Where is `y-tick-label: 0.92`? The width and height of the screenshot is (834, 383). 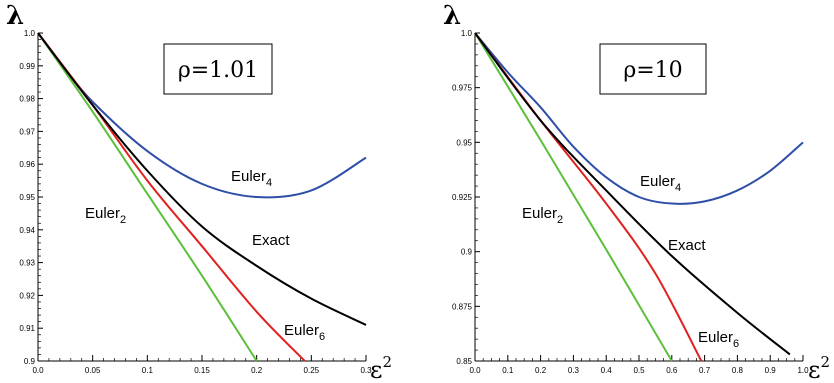 y-tick-label: 0.92 is located at coordinates (27, 295).